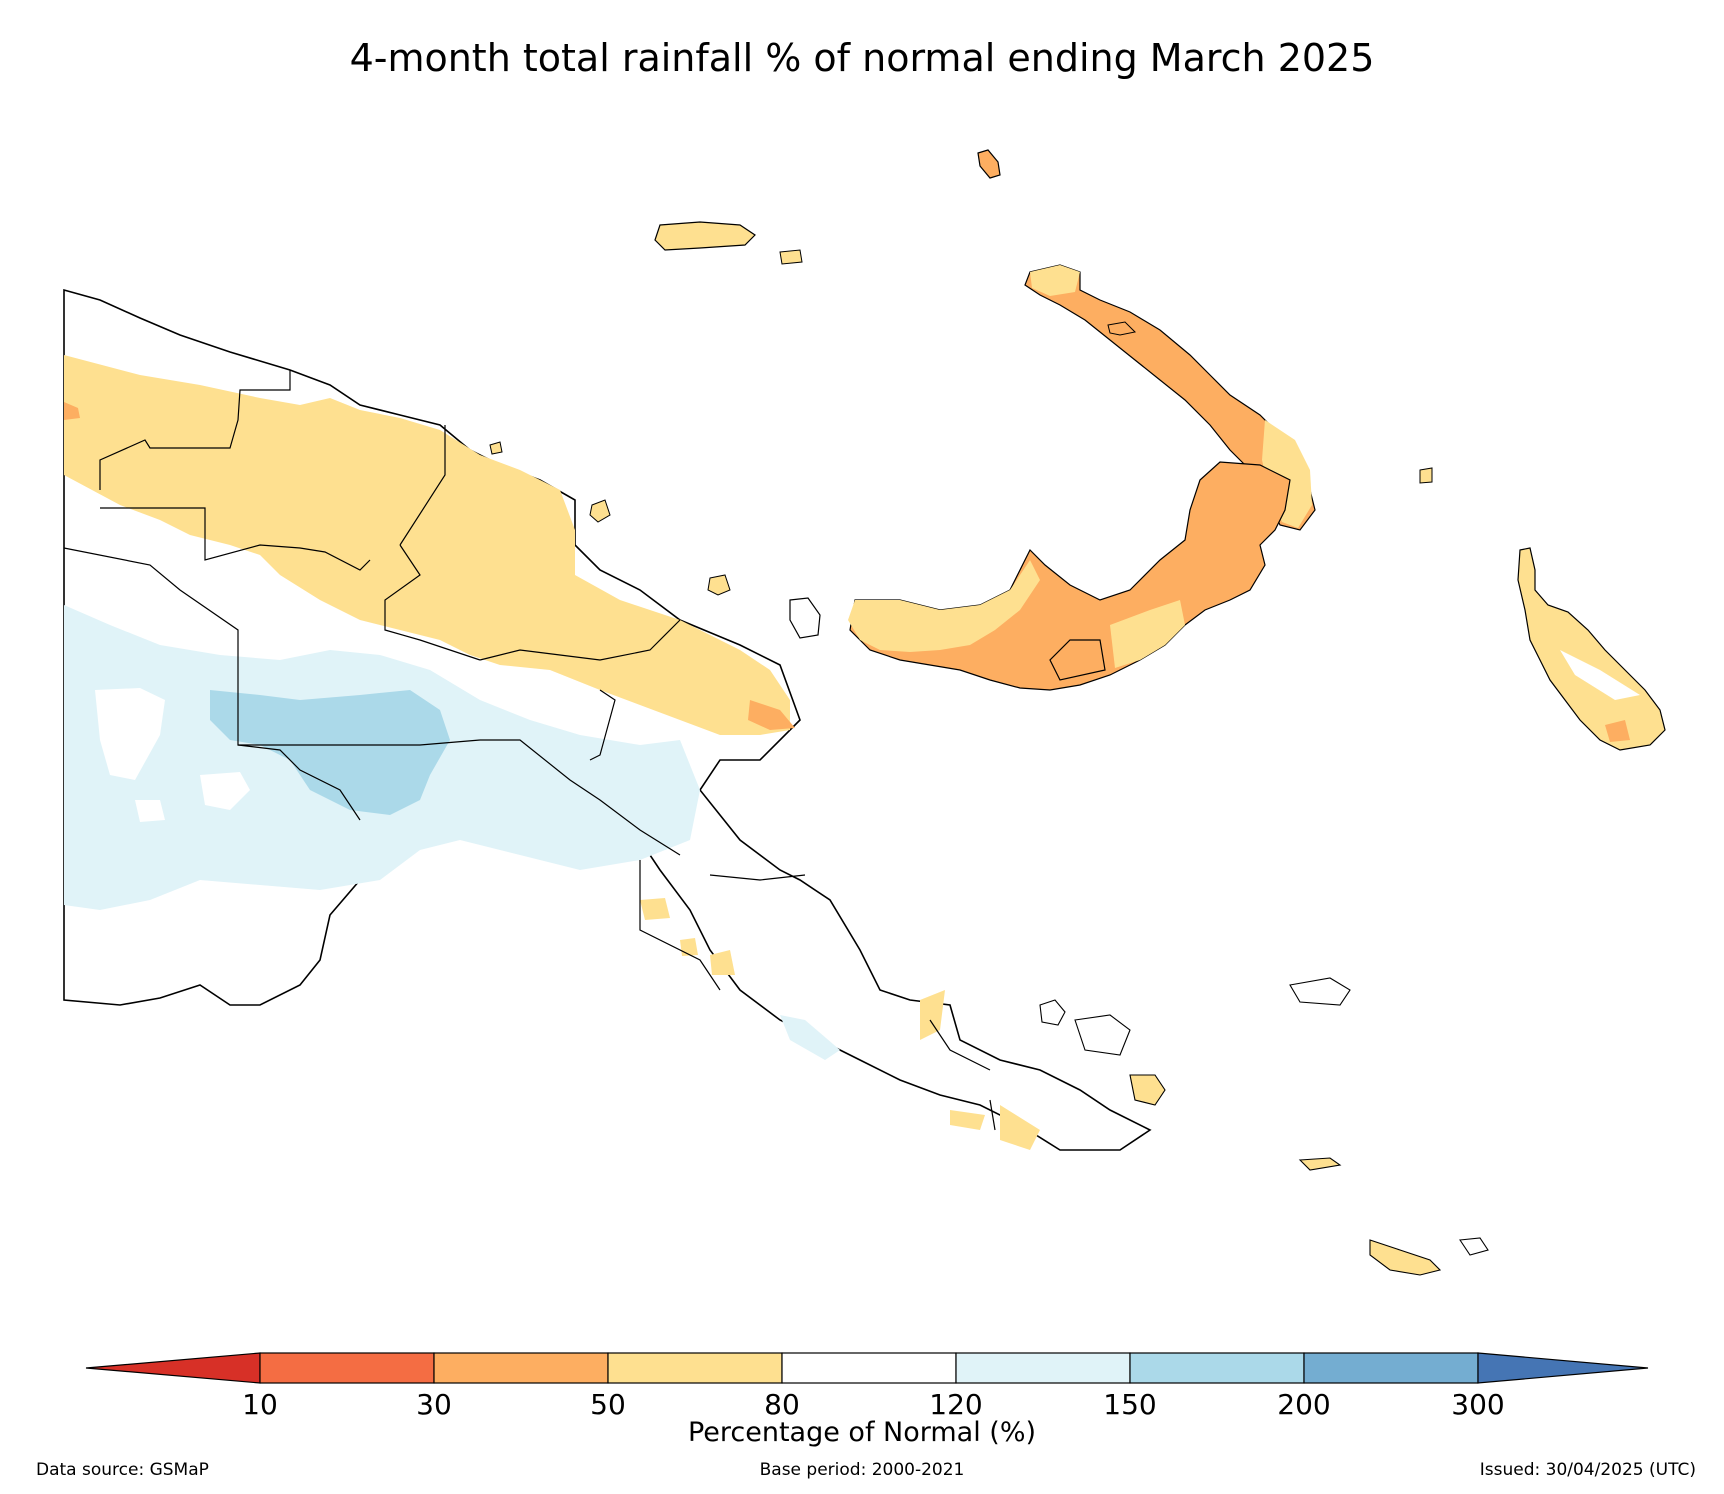 This screenshot has height=1494, width=1724. Describe the element at coordinates (1478, 1404) in the screenshot. I see `colorbar-tick-300: 300` at that location.